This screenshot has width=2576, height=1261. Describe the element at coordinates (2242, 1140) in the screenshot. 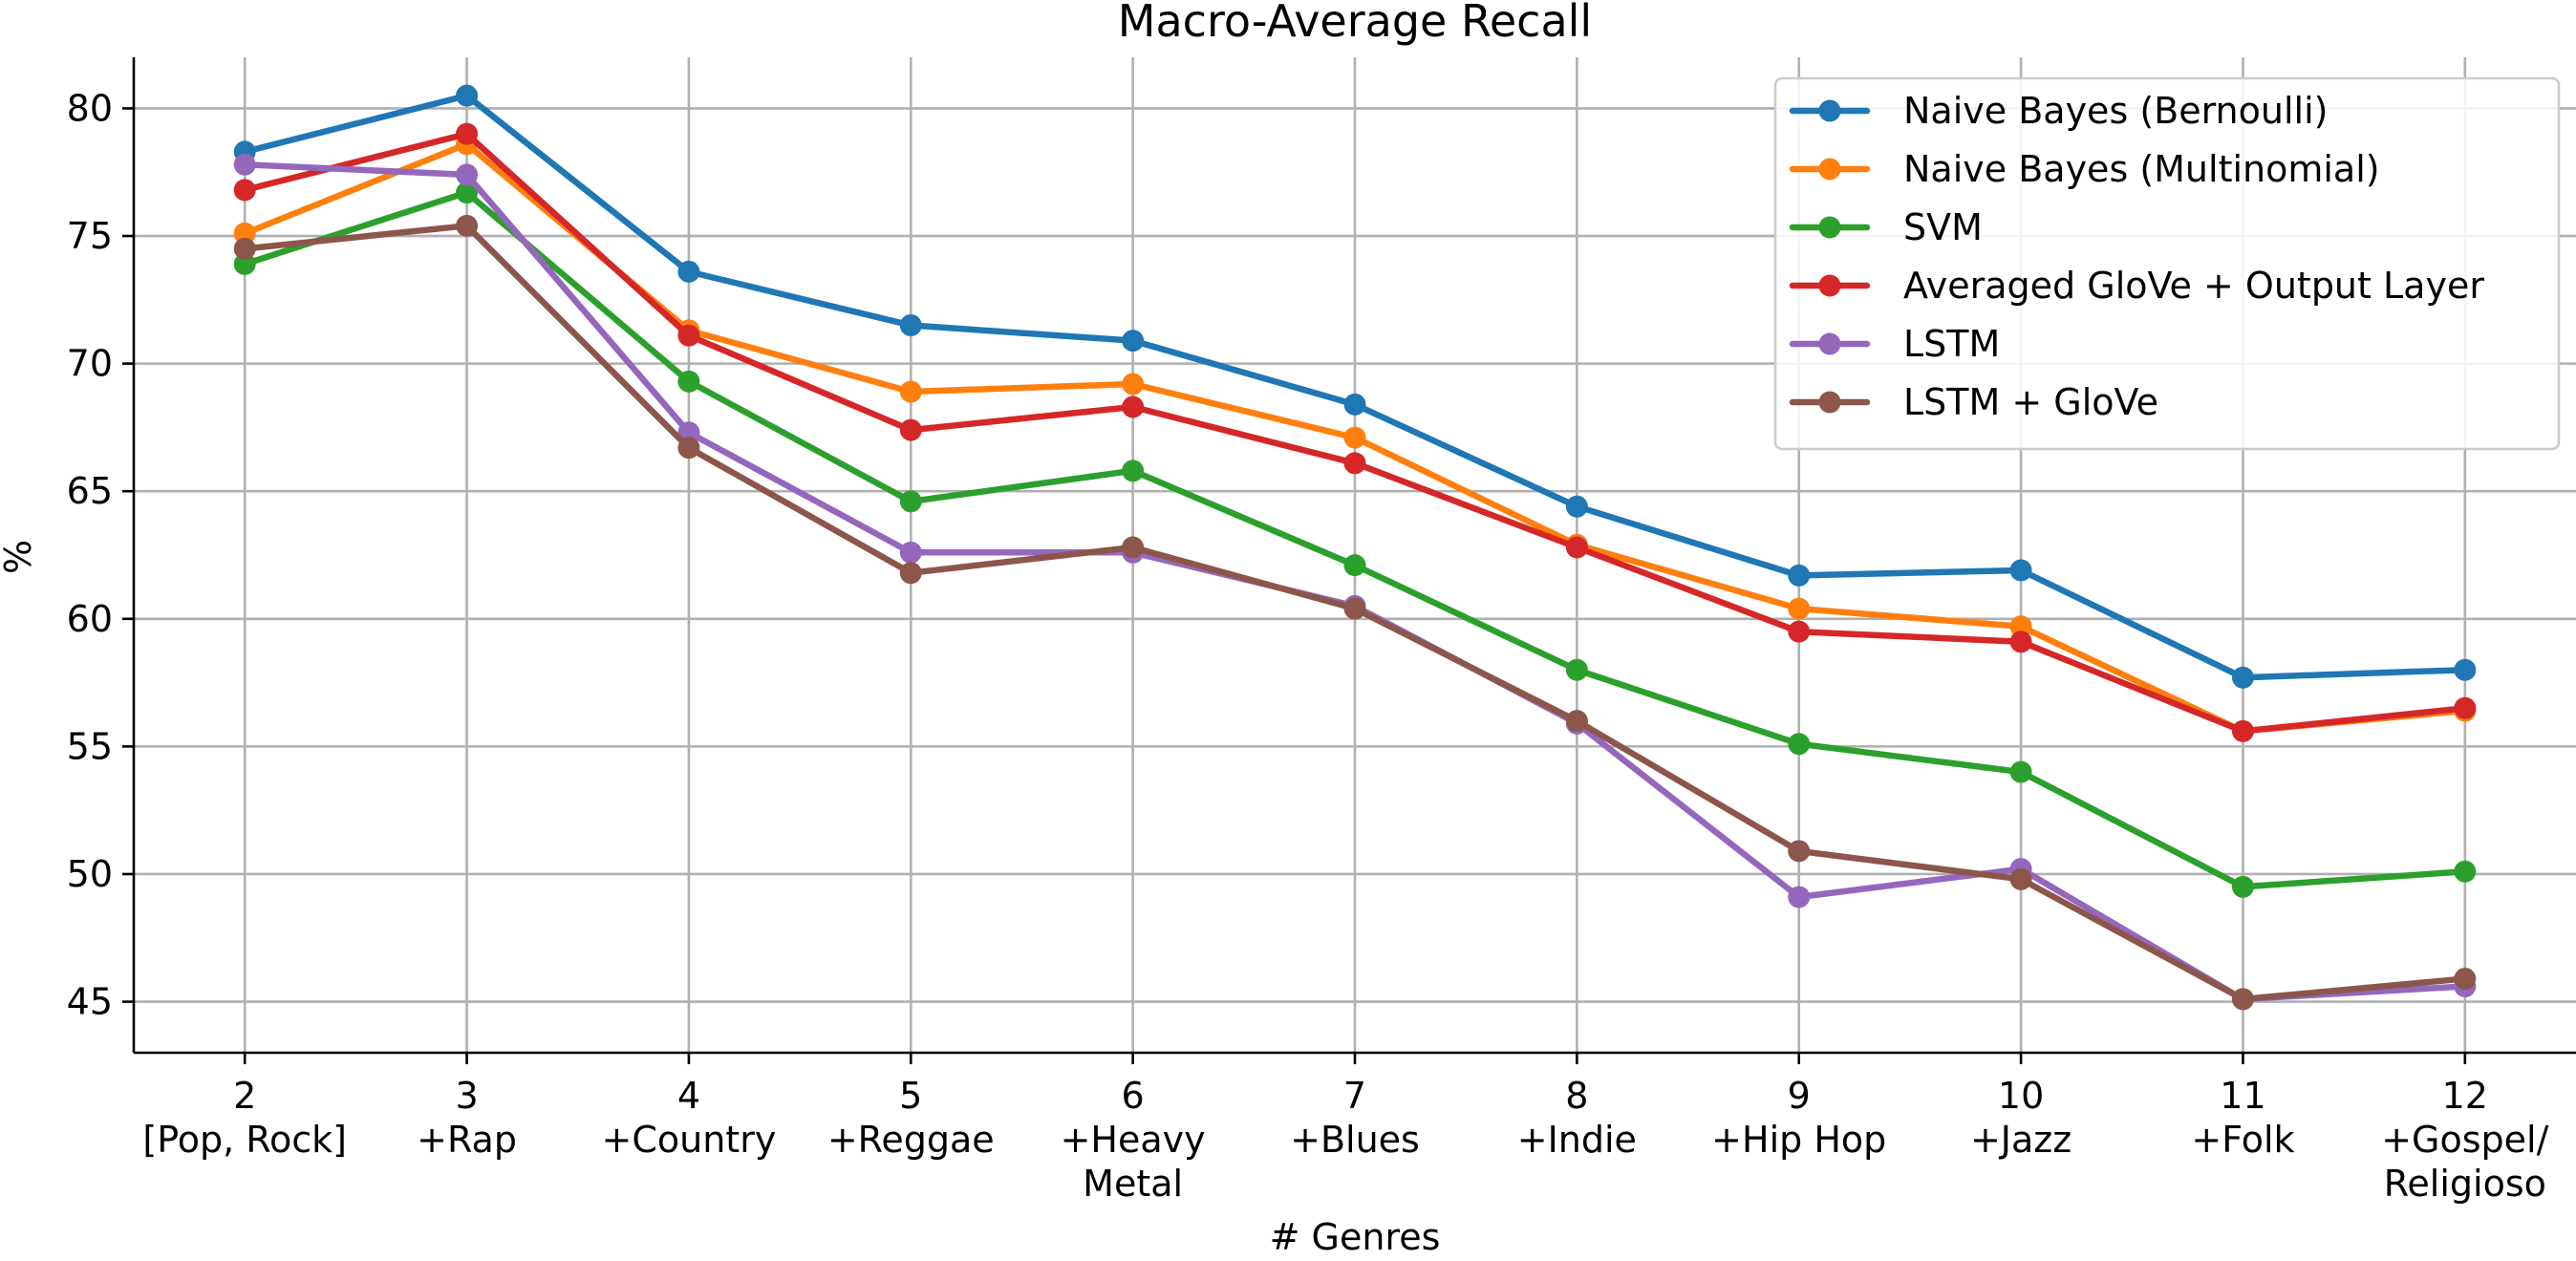

I see `x-tick-label-line: +Folk` at that location.